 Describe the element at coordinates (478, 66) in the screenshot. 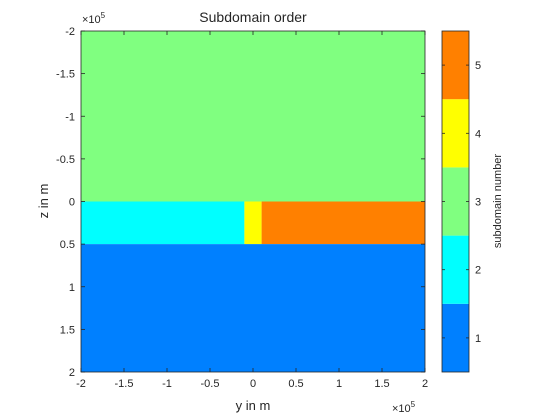

I see `colorbar-tick-label: 5` at that location.